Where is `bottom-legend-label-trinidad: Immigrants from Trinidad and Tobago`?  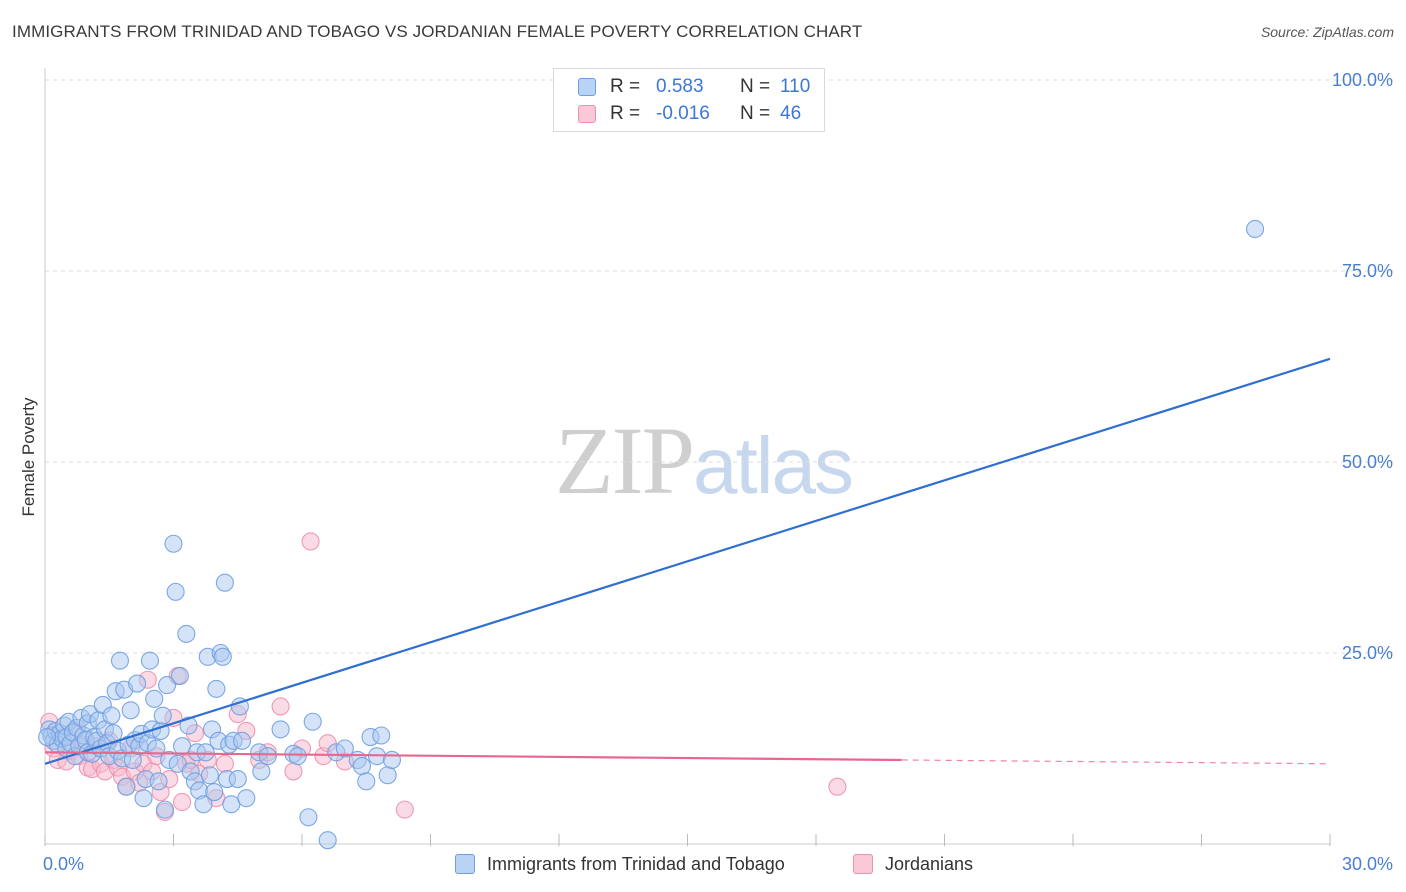 bottom-legend-label-trinidad: Immigrants from Trinidad and Tobago is located at coordinates (636, 863).